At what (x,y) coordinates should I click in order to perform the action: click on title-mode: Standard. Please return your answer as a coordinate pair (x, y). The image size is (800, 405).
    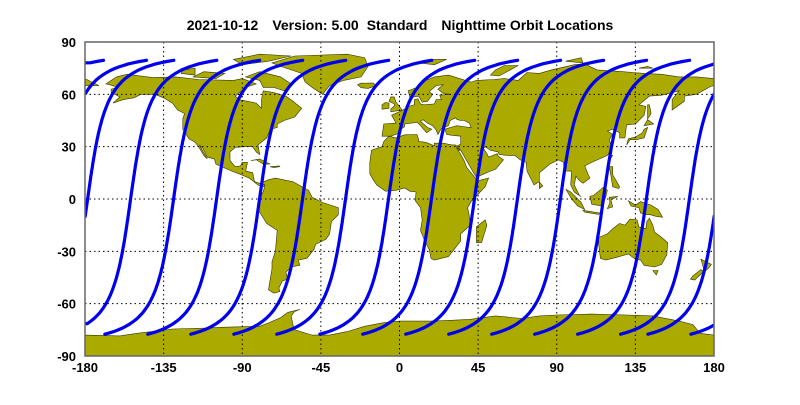
    Looking at the image, I should click on (397, 25).